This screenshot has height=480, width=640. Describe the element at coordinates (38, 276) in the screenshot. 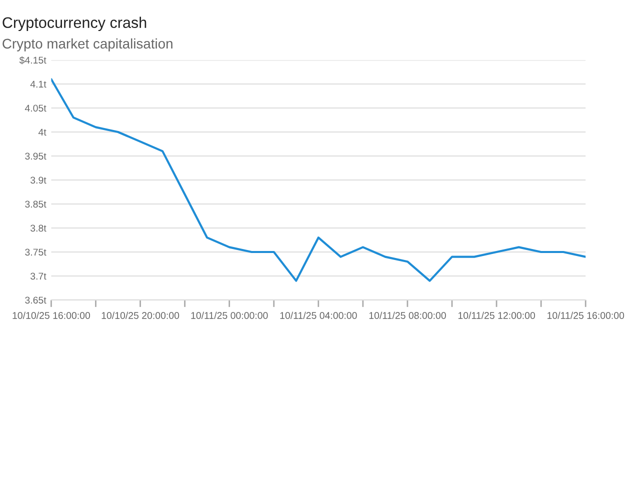

I see `y-tick-label: 3.7t` at that location.